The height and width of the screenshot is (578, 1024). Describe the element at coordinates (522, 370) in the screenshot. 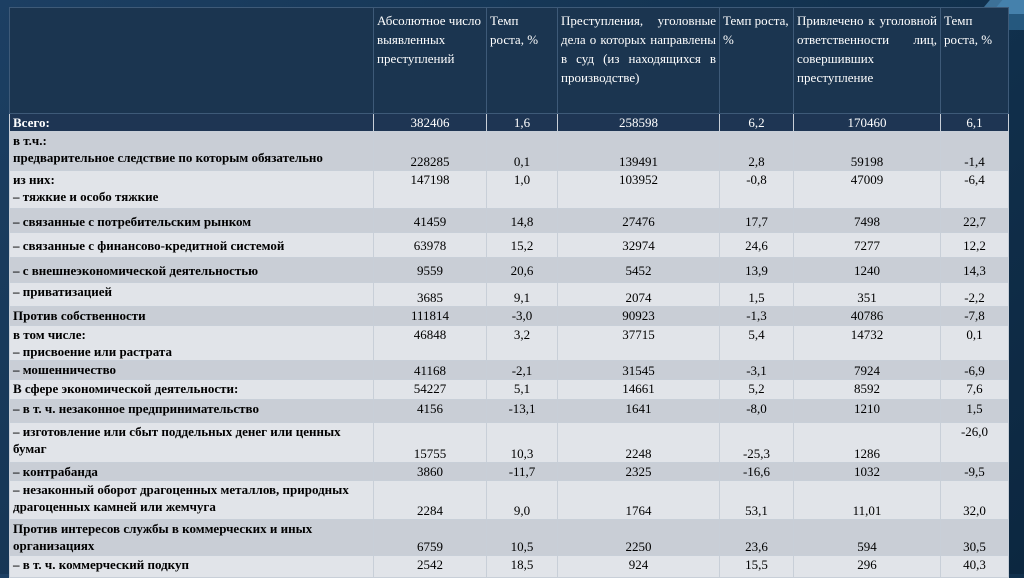

I see `cell-v2: -2,1` at that location.